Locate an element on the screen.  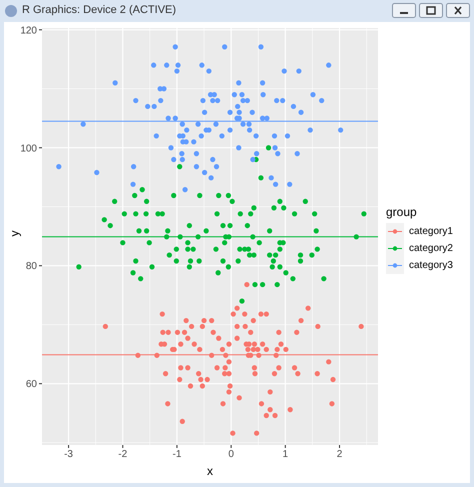
y-tick-label: 100 is located at coordinates (29, 148).